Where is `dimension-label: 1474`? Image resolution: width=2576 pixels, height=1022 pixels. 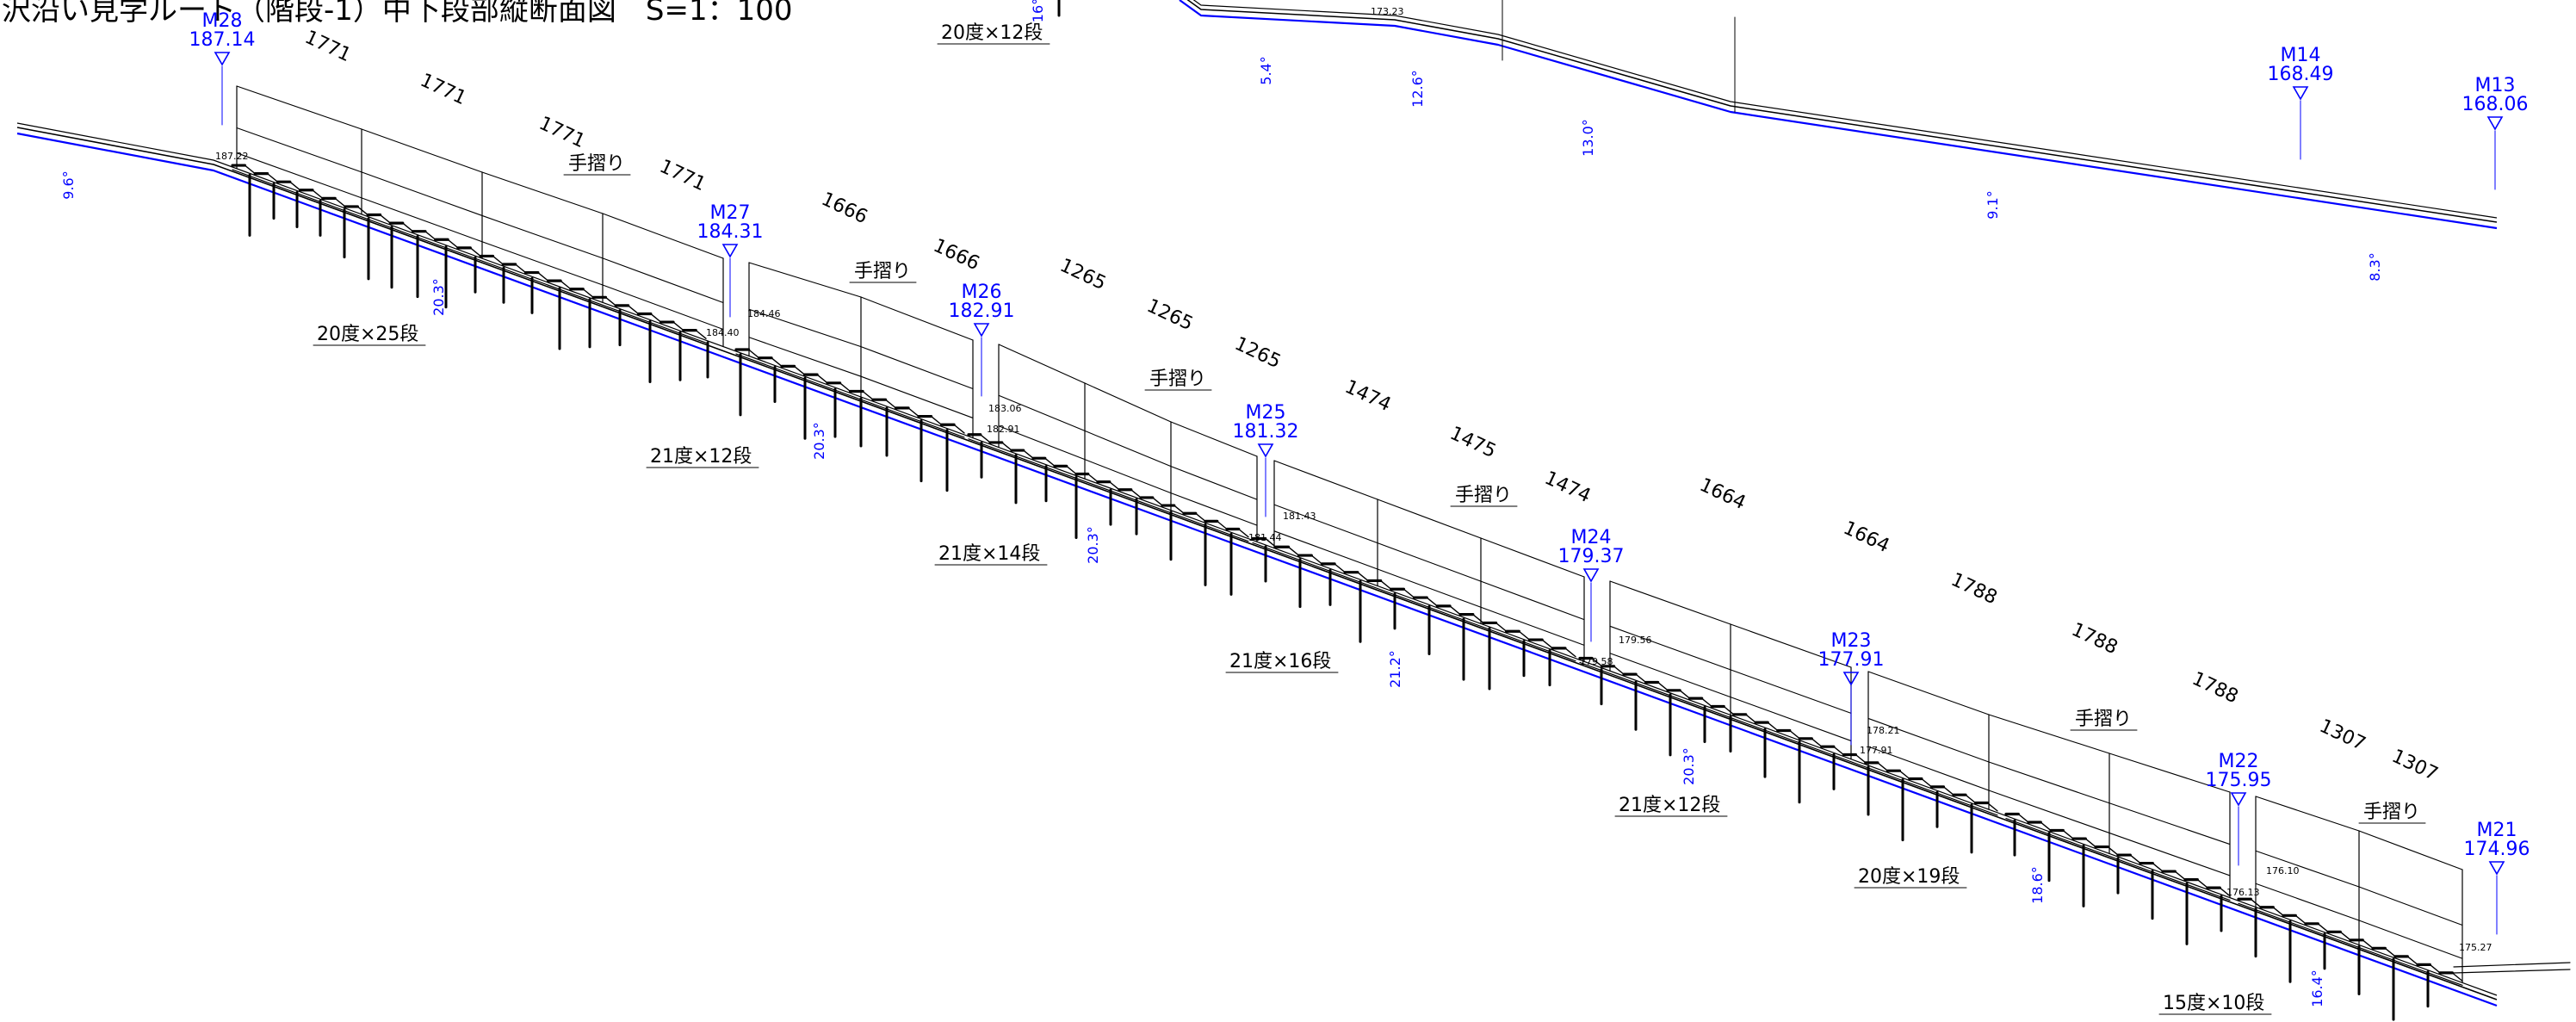 dimension-label: 1474 is located at coordinates (1568, 488).